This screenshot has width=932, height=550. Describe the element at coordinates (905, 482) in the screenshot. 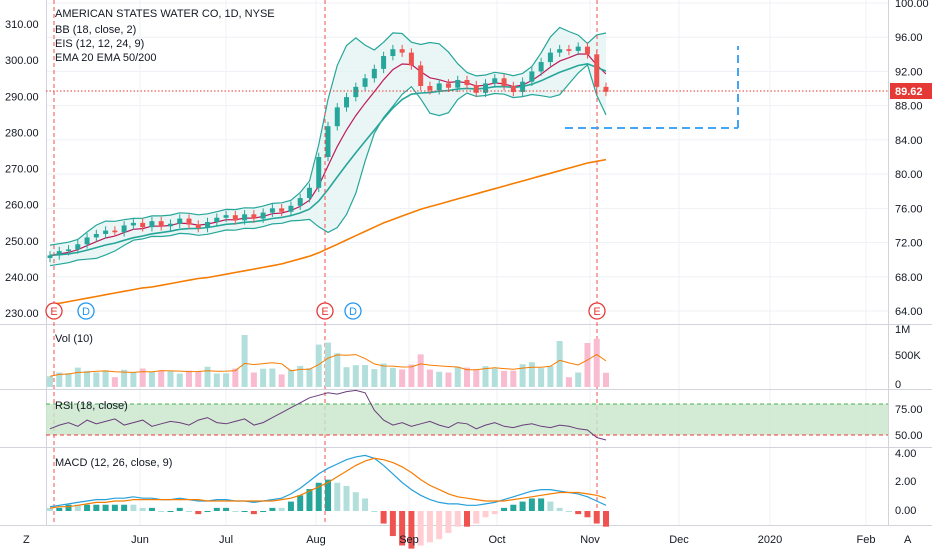

I see `macd-tick-2: 2.00` at that location.